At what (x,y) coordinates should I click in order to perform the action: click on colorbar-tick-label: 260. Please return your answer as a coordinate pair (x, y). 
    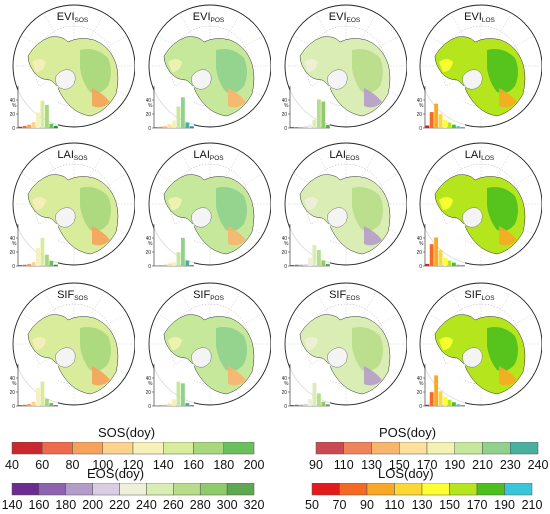
    Looking at the image, I should click on (173, 505).